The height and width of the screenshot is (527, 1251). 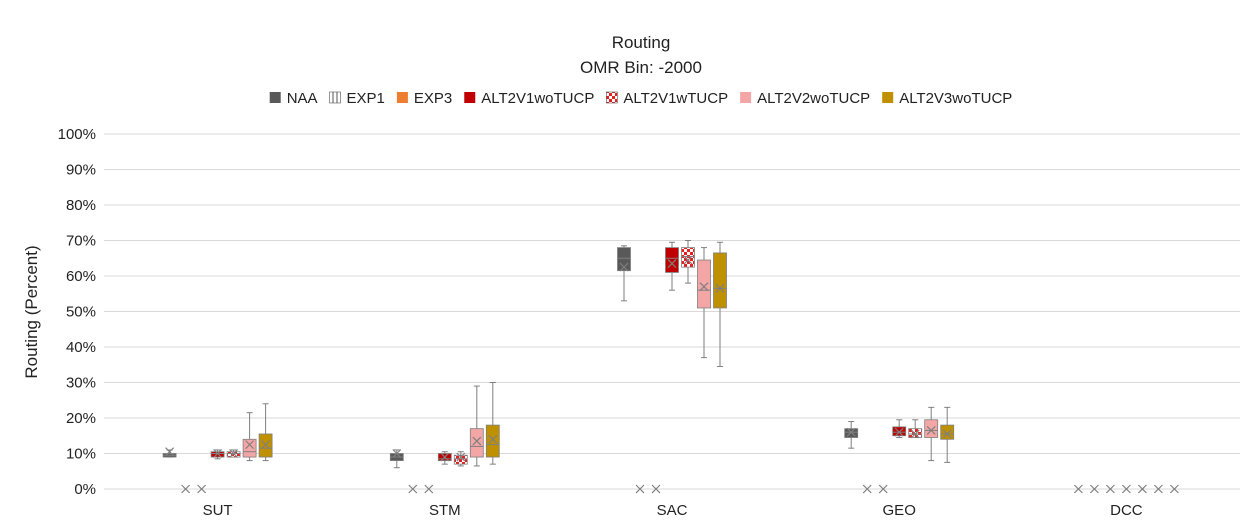 I want to click on y-tick-label: 50%, so click(x=81, y=312).